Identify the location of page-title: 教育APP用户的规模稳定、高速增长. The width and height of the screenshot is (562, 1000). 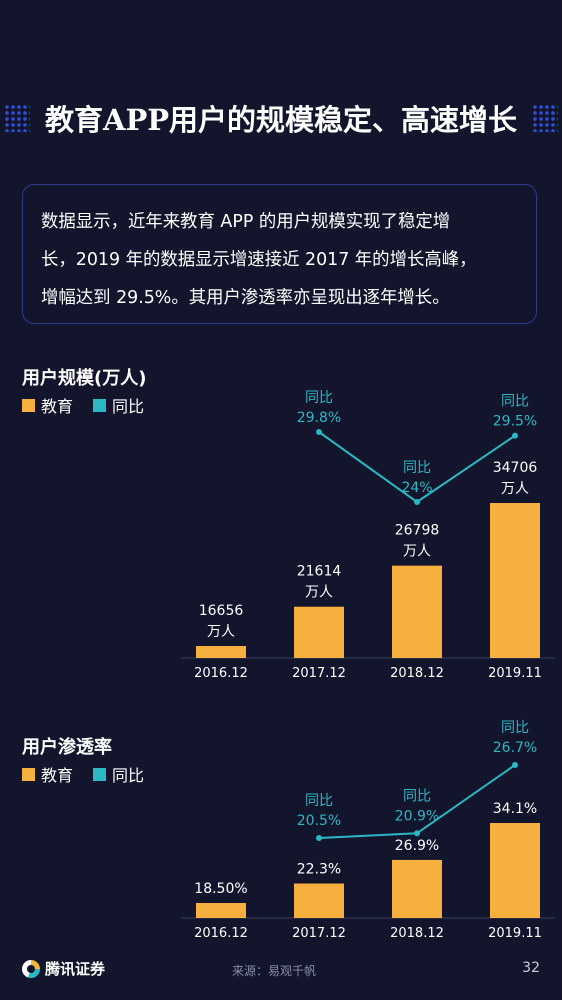
(281, 120).